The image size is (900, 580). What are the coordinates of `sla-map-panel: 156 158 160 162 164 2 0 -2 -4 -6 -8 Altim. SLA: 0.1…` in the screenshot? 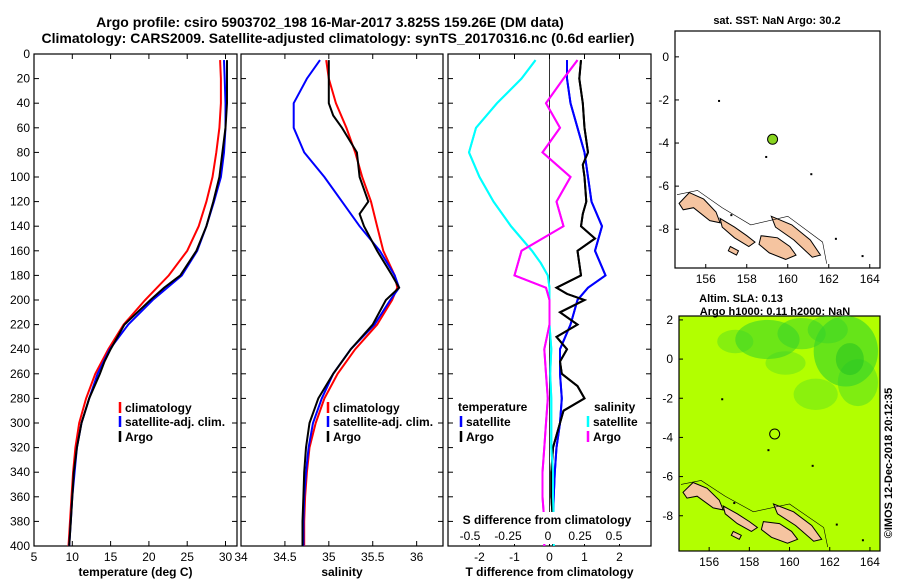 It's located at (771, 431).